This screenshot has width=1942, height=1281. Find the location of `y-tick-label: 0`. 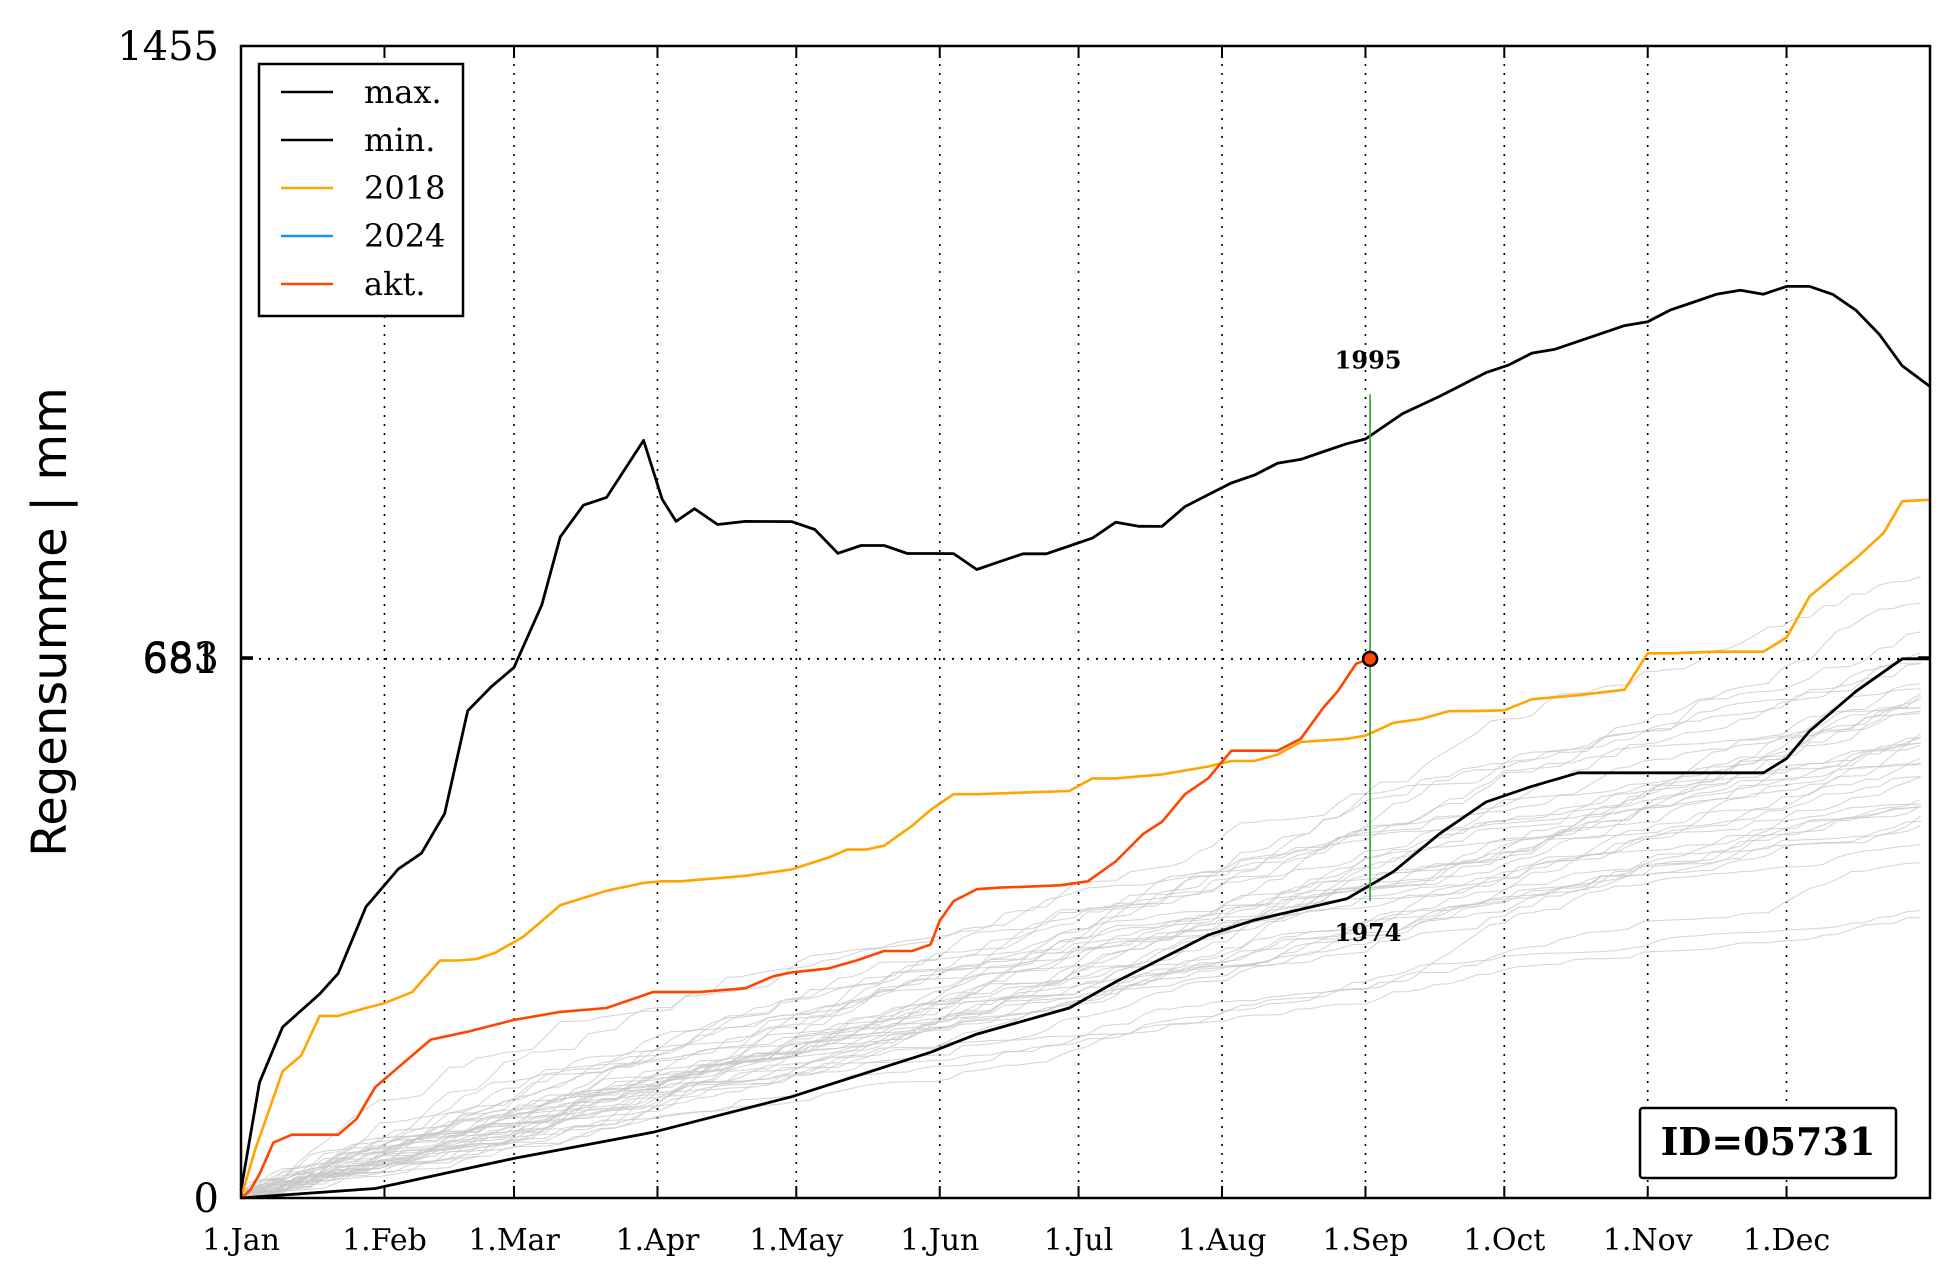

y-tick-label: 0 is located at coordinates (206, 1199).